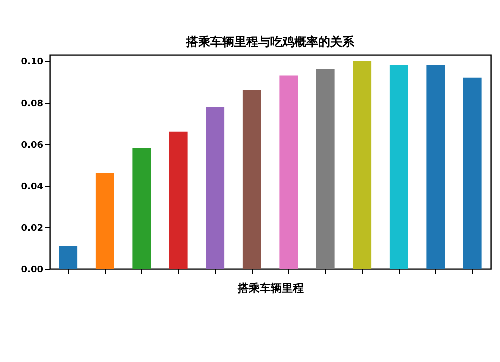 This screenshot has height=362, width=500. Describe the element at coordinates (32, 271) in the screenshot. I see `y-tick-label: 0.00` at that location.